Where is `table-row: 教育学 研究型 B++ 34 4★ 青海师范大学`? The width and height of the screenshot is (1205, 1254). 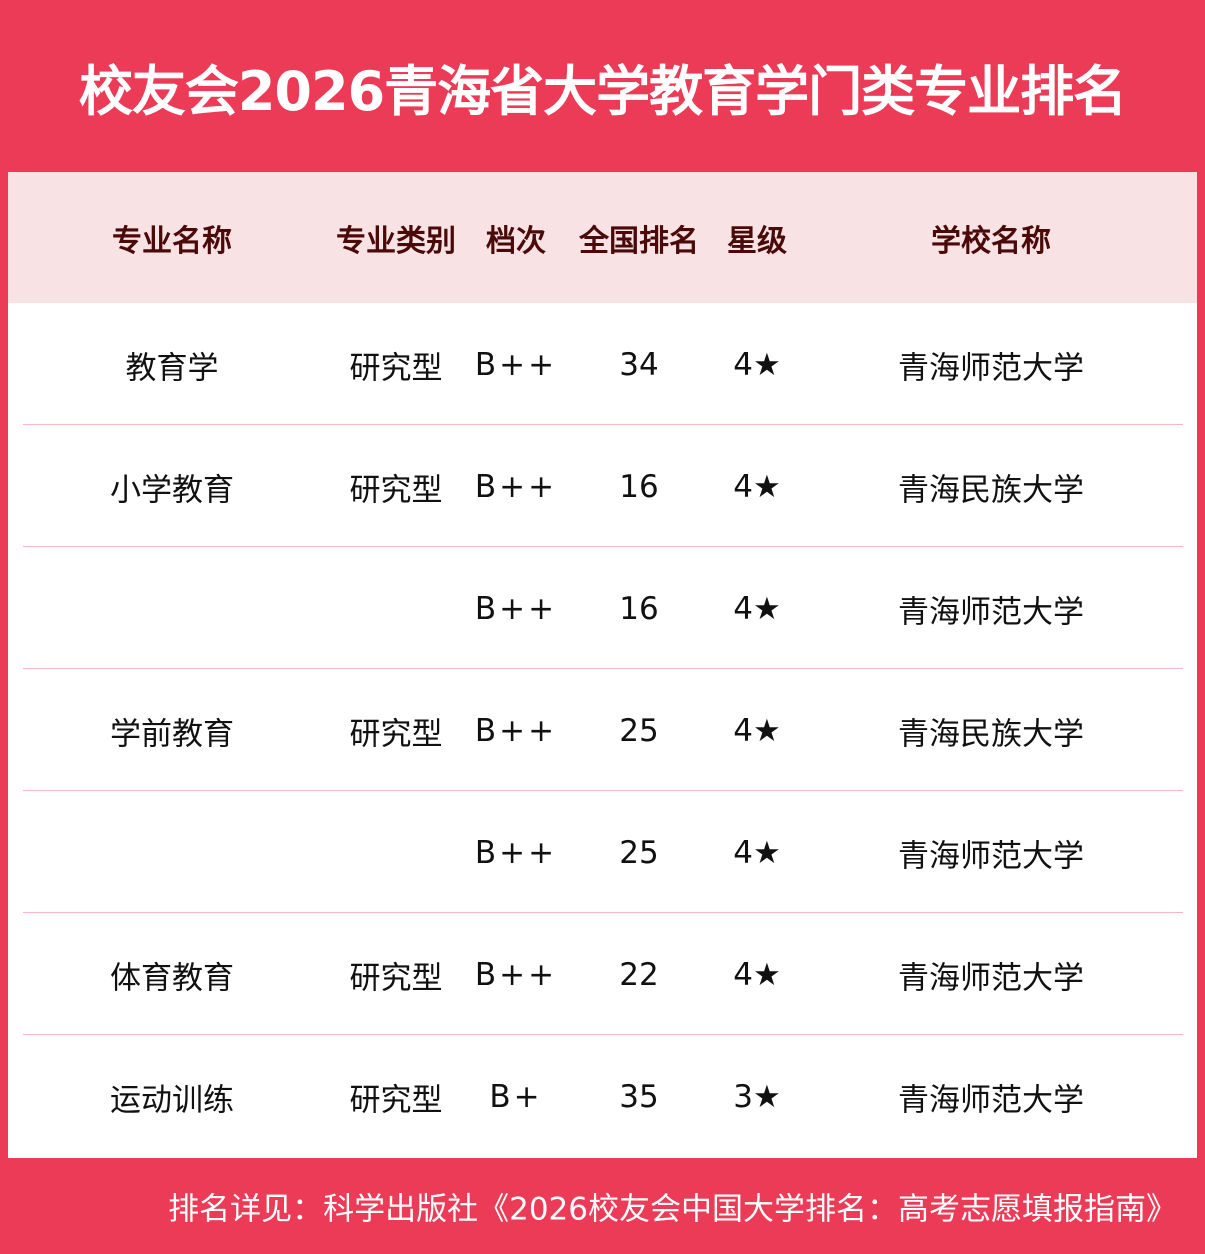
table-row: 教育学 研究型 B++ 34 4★ 青海师范大学 is located at coordinates (602, 364).